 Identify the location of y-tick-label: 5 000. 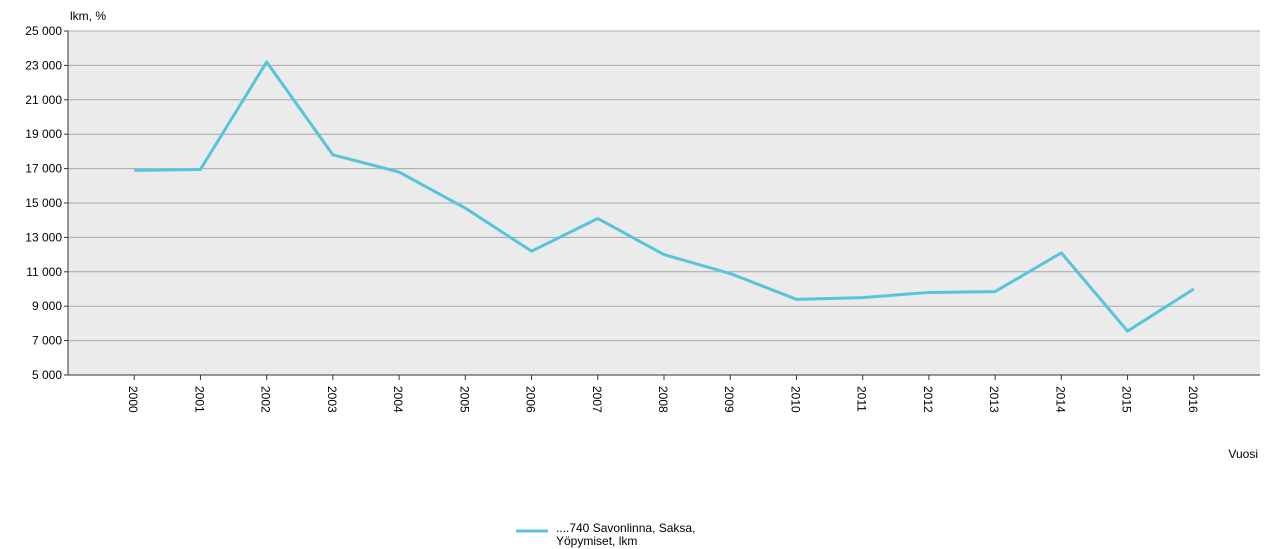
(47, 375).